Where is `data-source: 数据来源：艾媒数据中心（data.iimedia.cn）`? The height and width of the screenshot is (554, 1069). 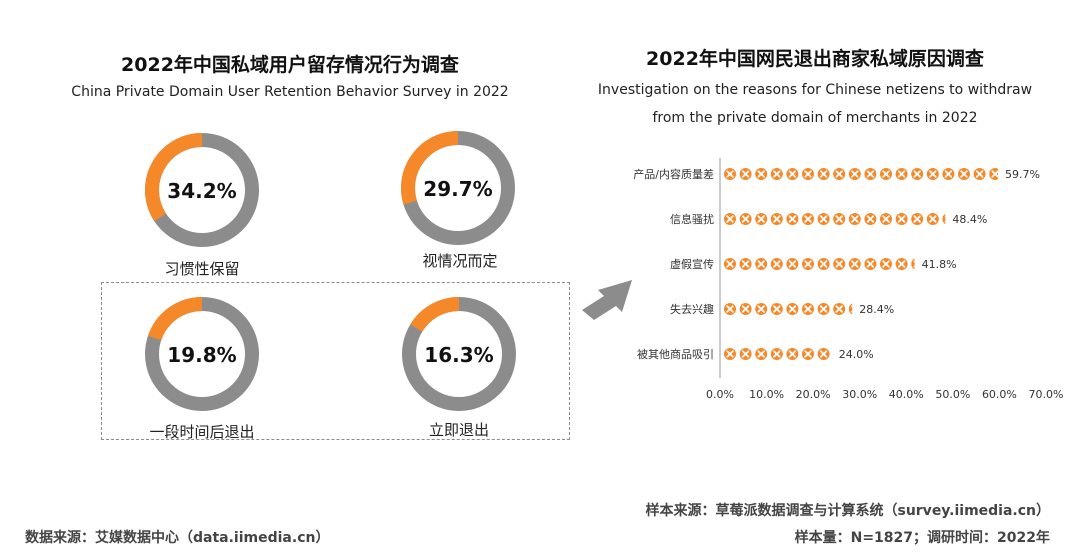
data-source: 数据来源：艾媒数据中心（data.iimedia.cn） is located at coordinates (177, 538).